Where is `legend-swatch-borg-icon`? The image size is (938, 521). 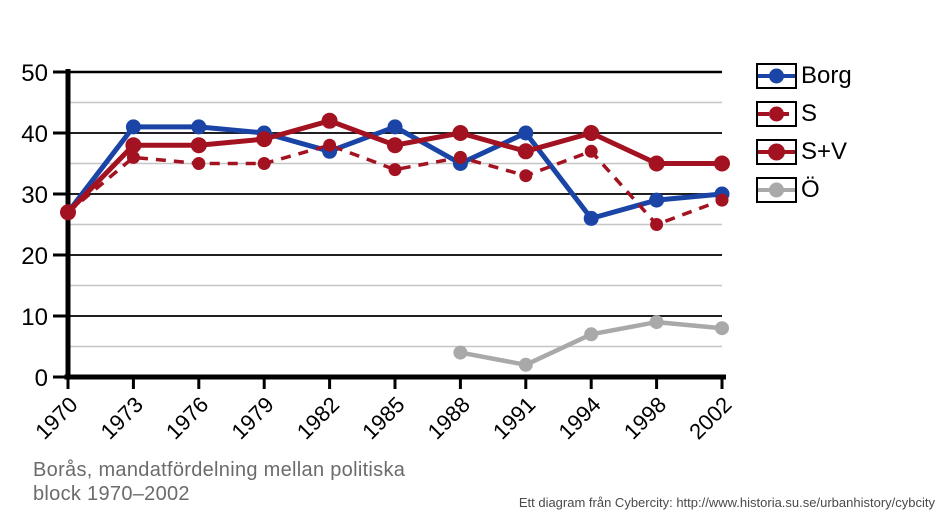 legend-swatch-borg-icon is located at coordinates (776, 76).